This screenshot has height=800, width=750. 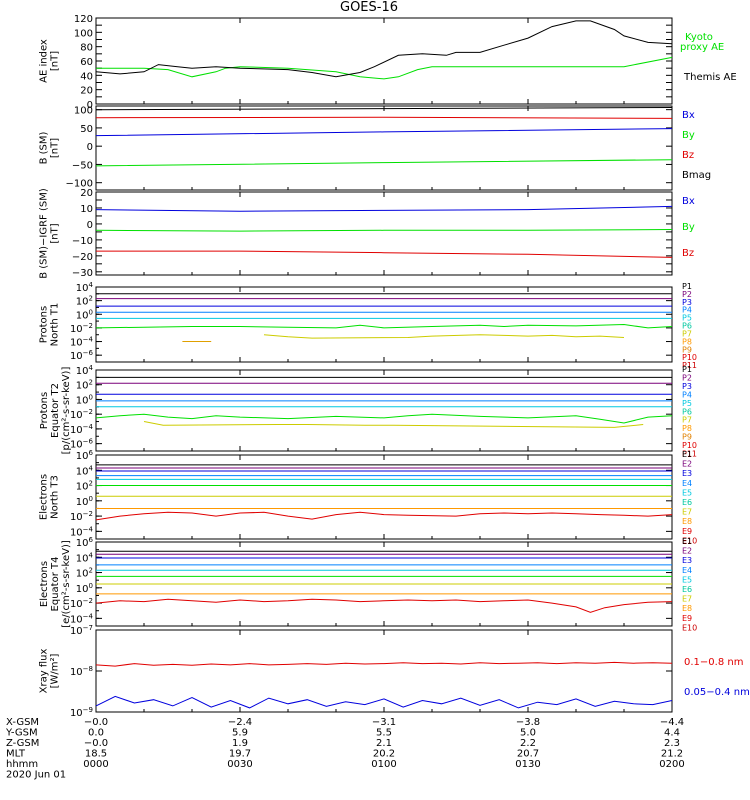 I want to click on x-axis-value: 20.2, so click(x=384, y=754).